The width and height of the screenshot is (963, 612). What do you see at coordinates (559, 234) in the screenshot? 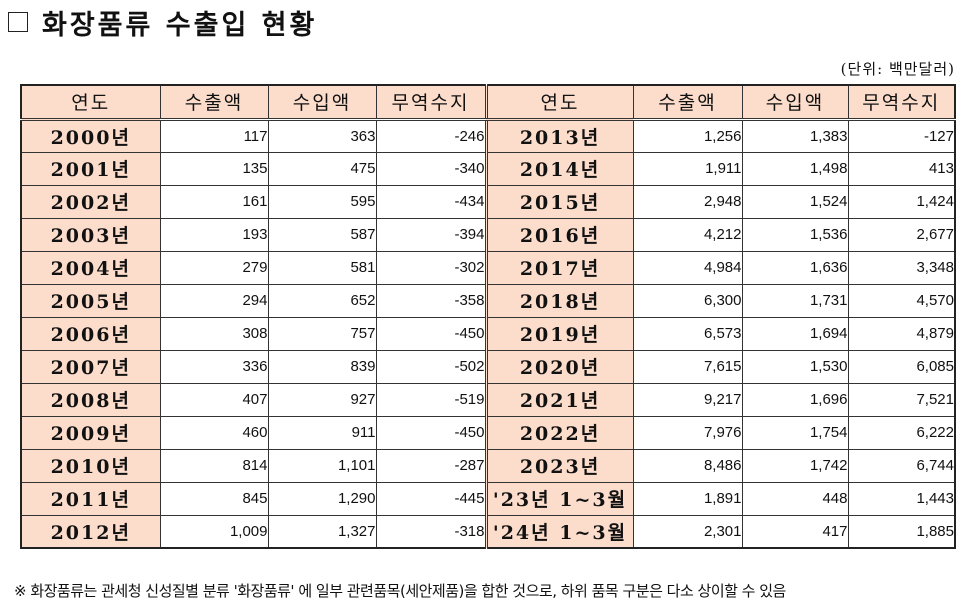
I see `year-cell: 2016년` at bounding box center [559, 234].